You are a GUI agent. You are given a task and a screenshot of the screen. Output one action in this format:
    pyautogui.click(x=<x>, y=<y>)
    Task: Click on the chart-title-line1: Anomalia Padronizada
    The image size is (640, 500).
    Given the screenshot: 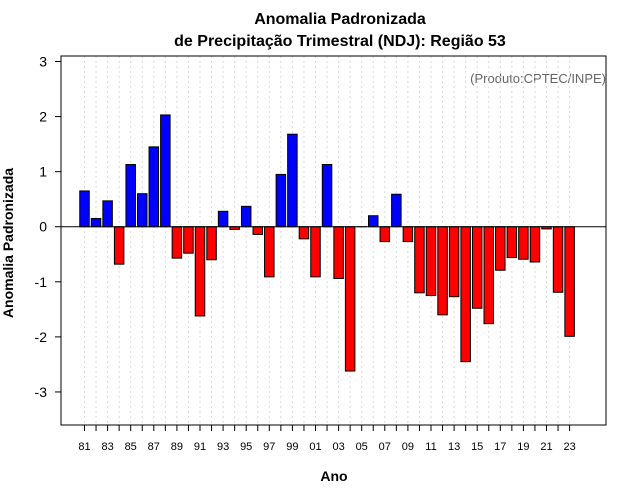 What is the action you would take?
    pyautogui.click(x=340, y=19)
    